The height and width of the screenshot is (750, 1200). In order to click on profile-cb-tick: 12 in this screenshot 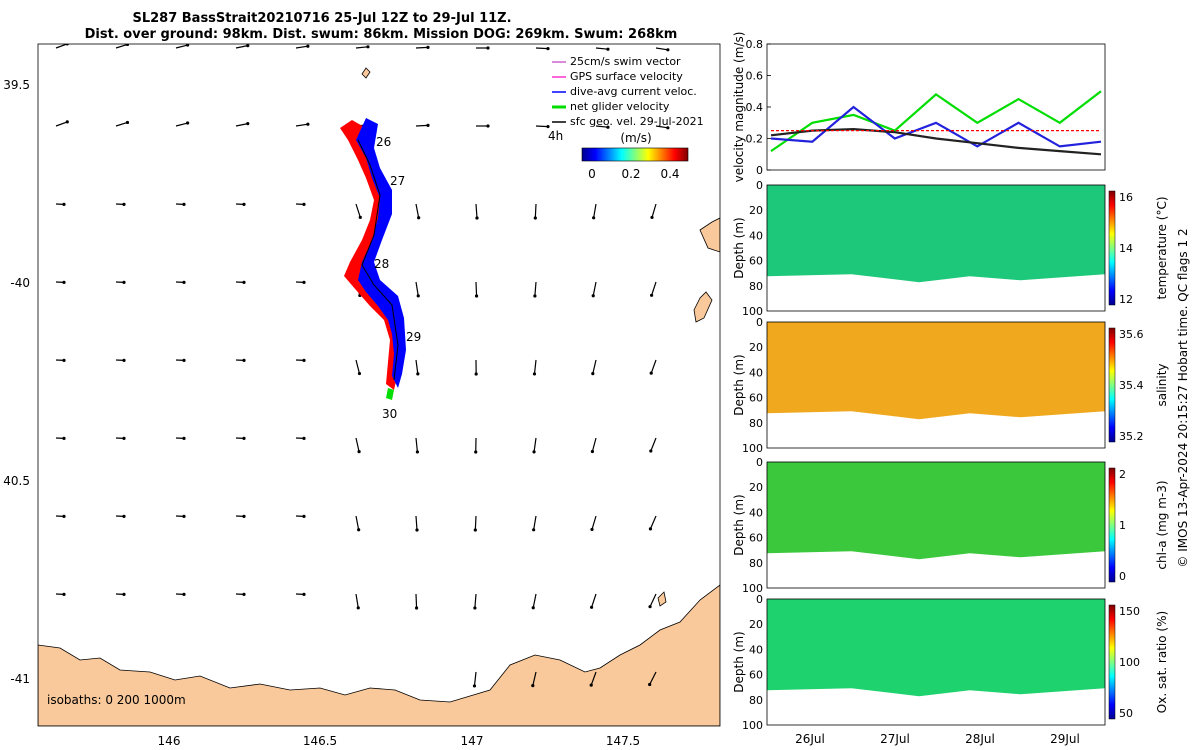, I will do `click(1126, 299)`.